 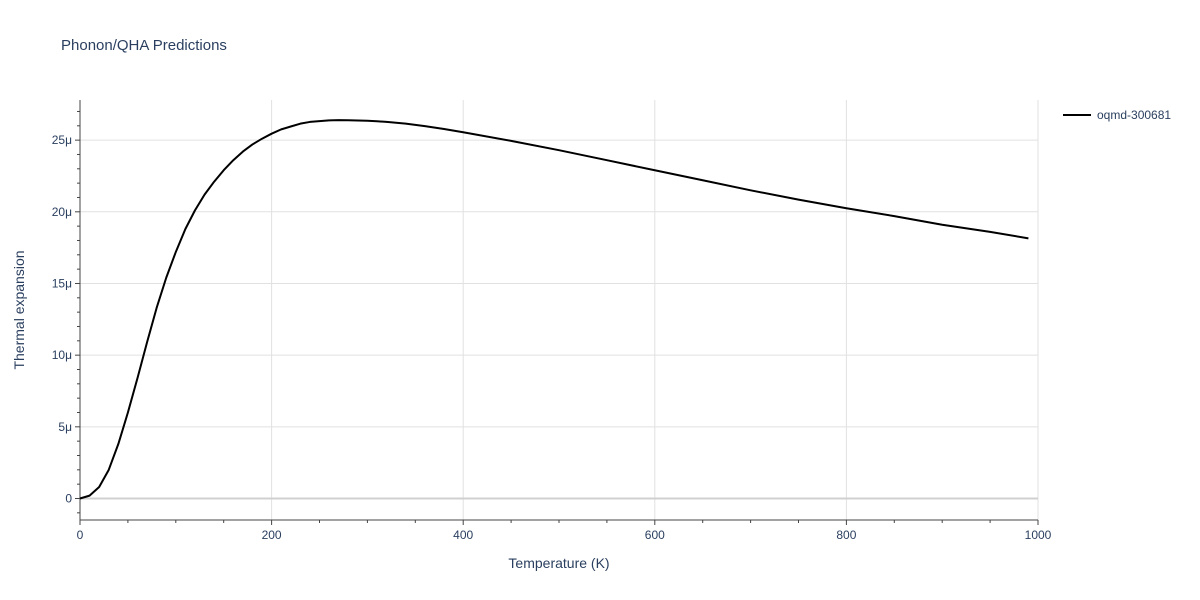 I want to click on x-tick-label: 400, so click(x=463, y=535).